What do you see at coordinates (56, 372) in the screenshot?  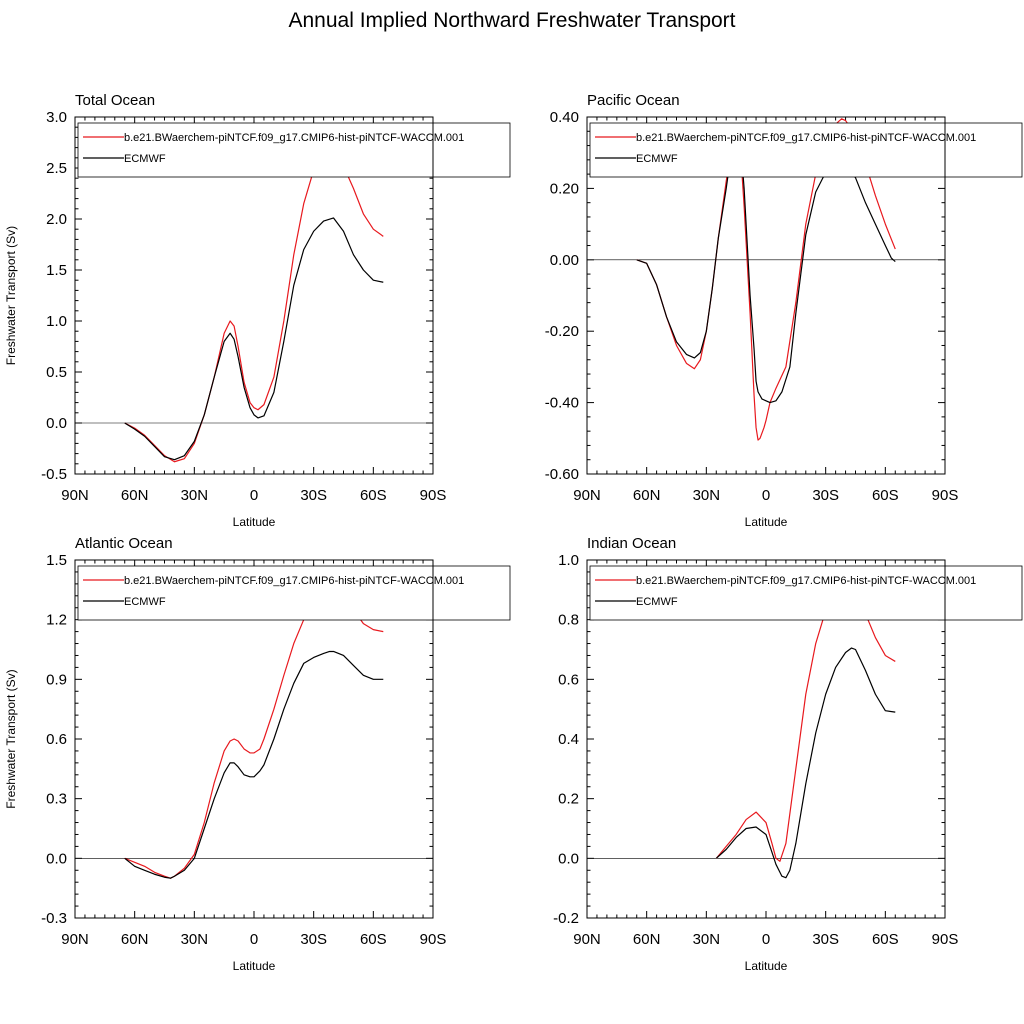 I see `y-tick-label: 0.5` at bounding box center [56, 372].